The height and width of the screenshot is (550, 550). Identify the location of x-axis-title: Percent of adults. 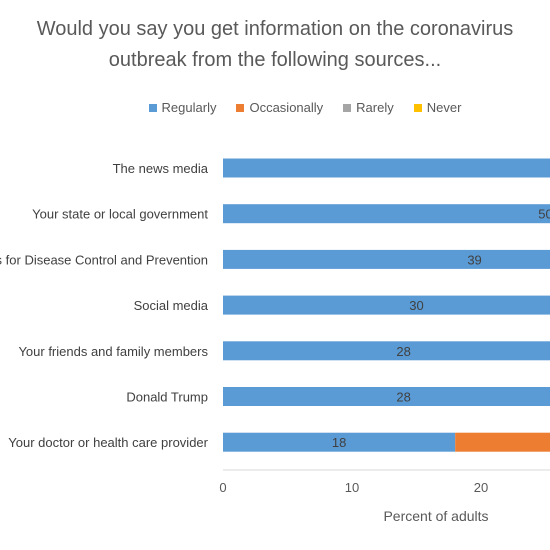
(435, 516).